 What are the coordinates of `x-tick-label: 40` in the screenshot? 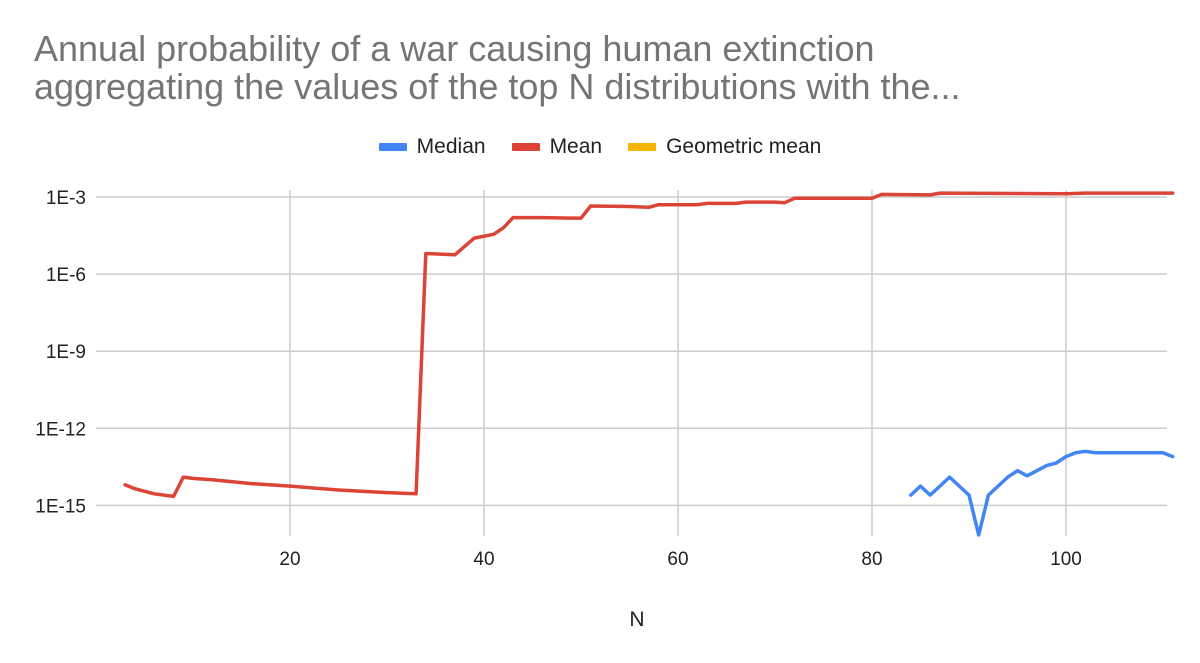 It's located at (483, 559).